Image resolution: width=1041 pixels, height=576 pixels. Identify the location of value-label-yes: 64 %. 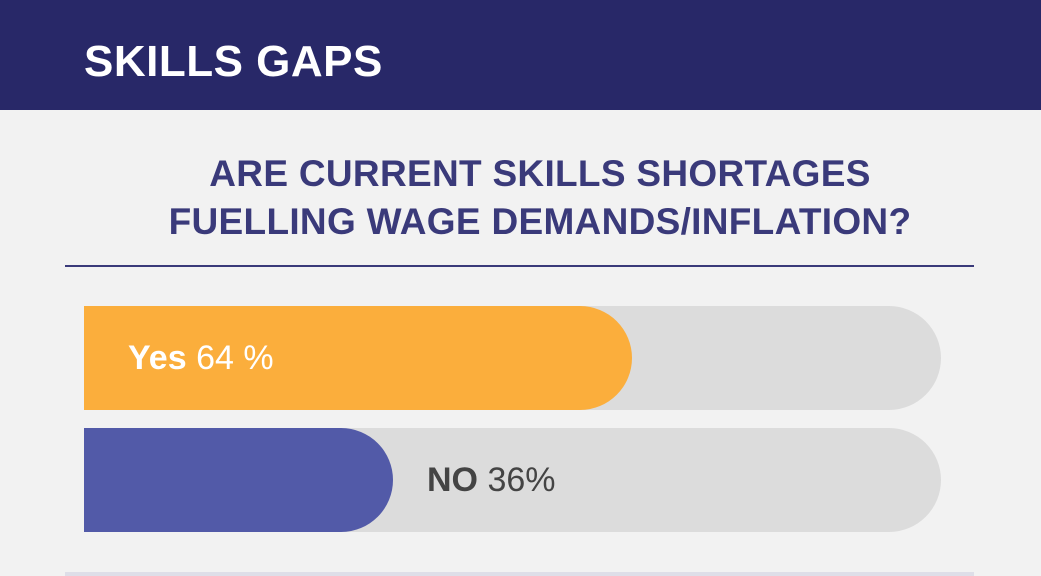
(235, 358).